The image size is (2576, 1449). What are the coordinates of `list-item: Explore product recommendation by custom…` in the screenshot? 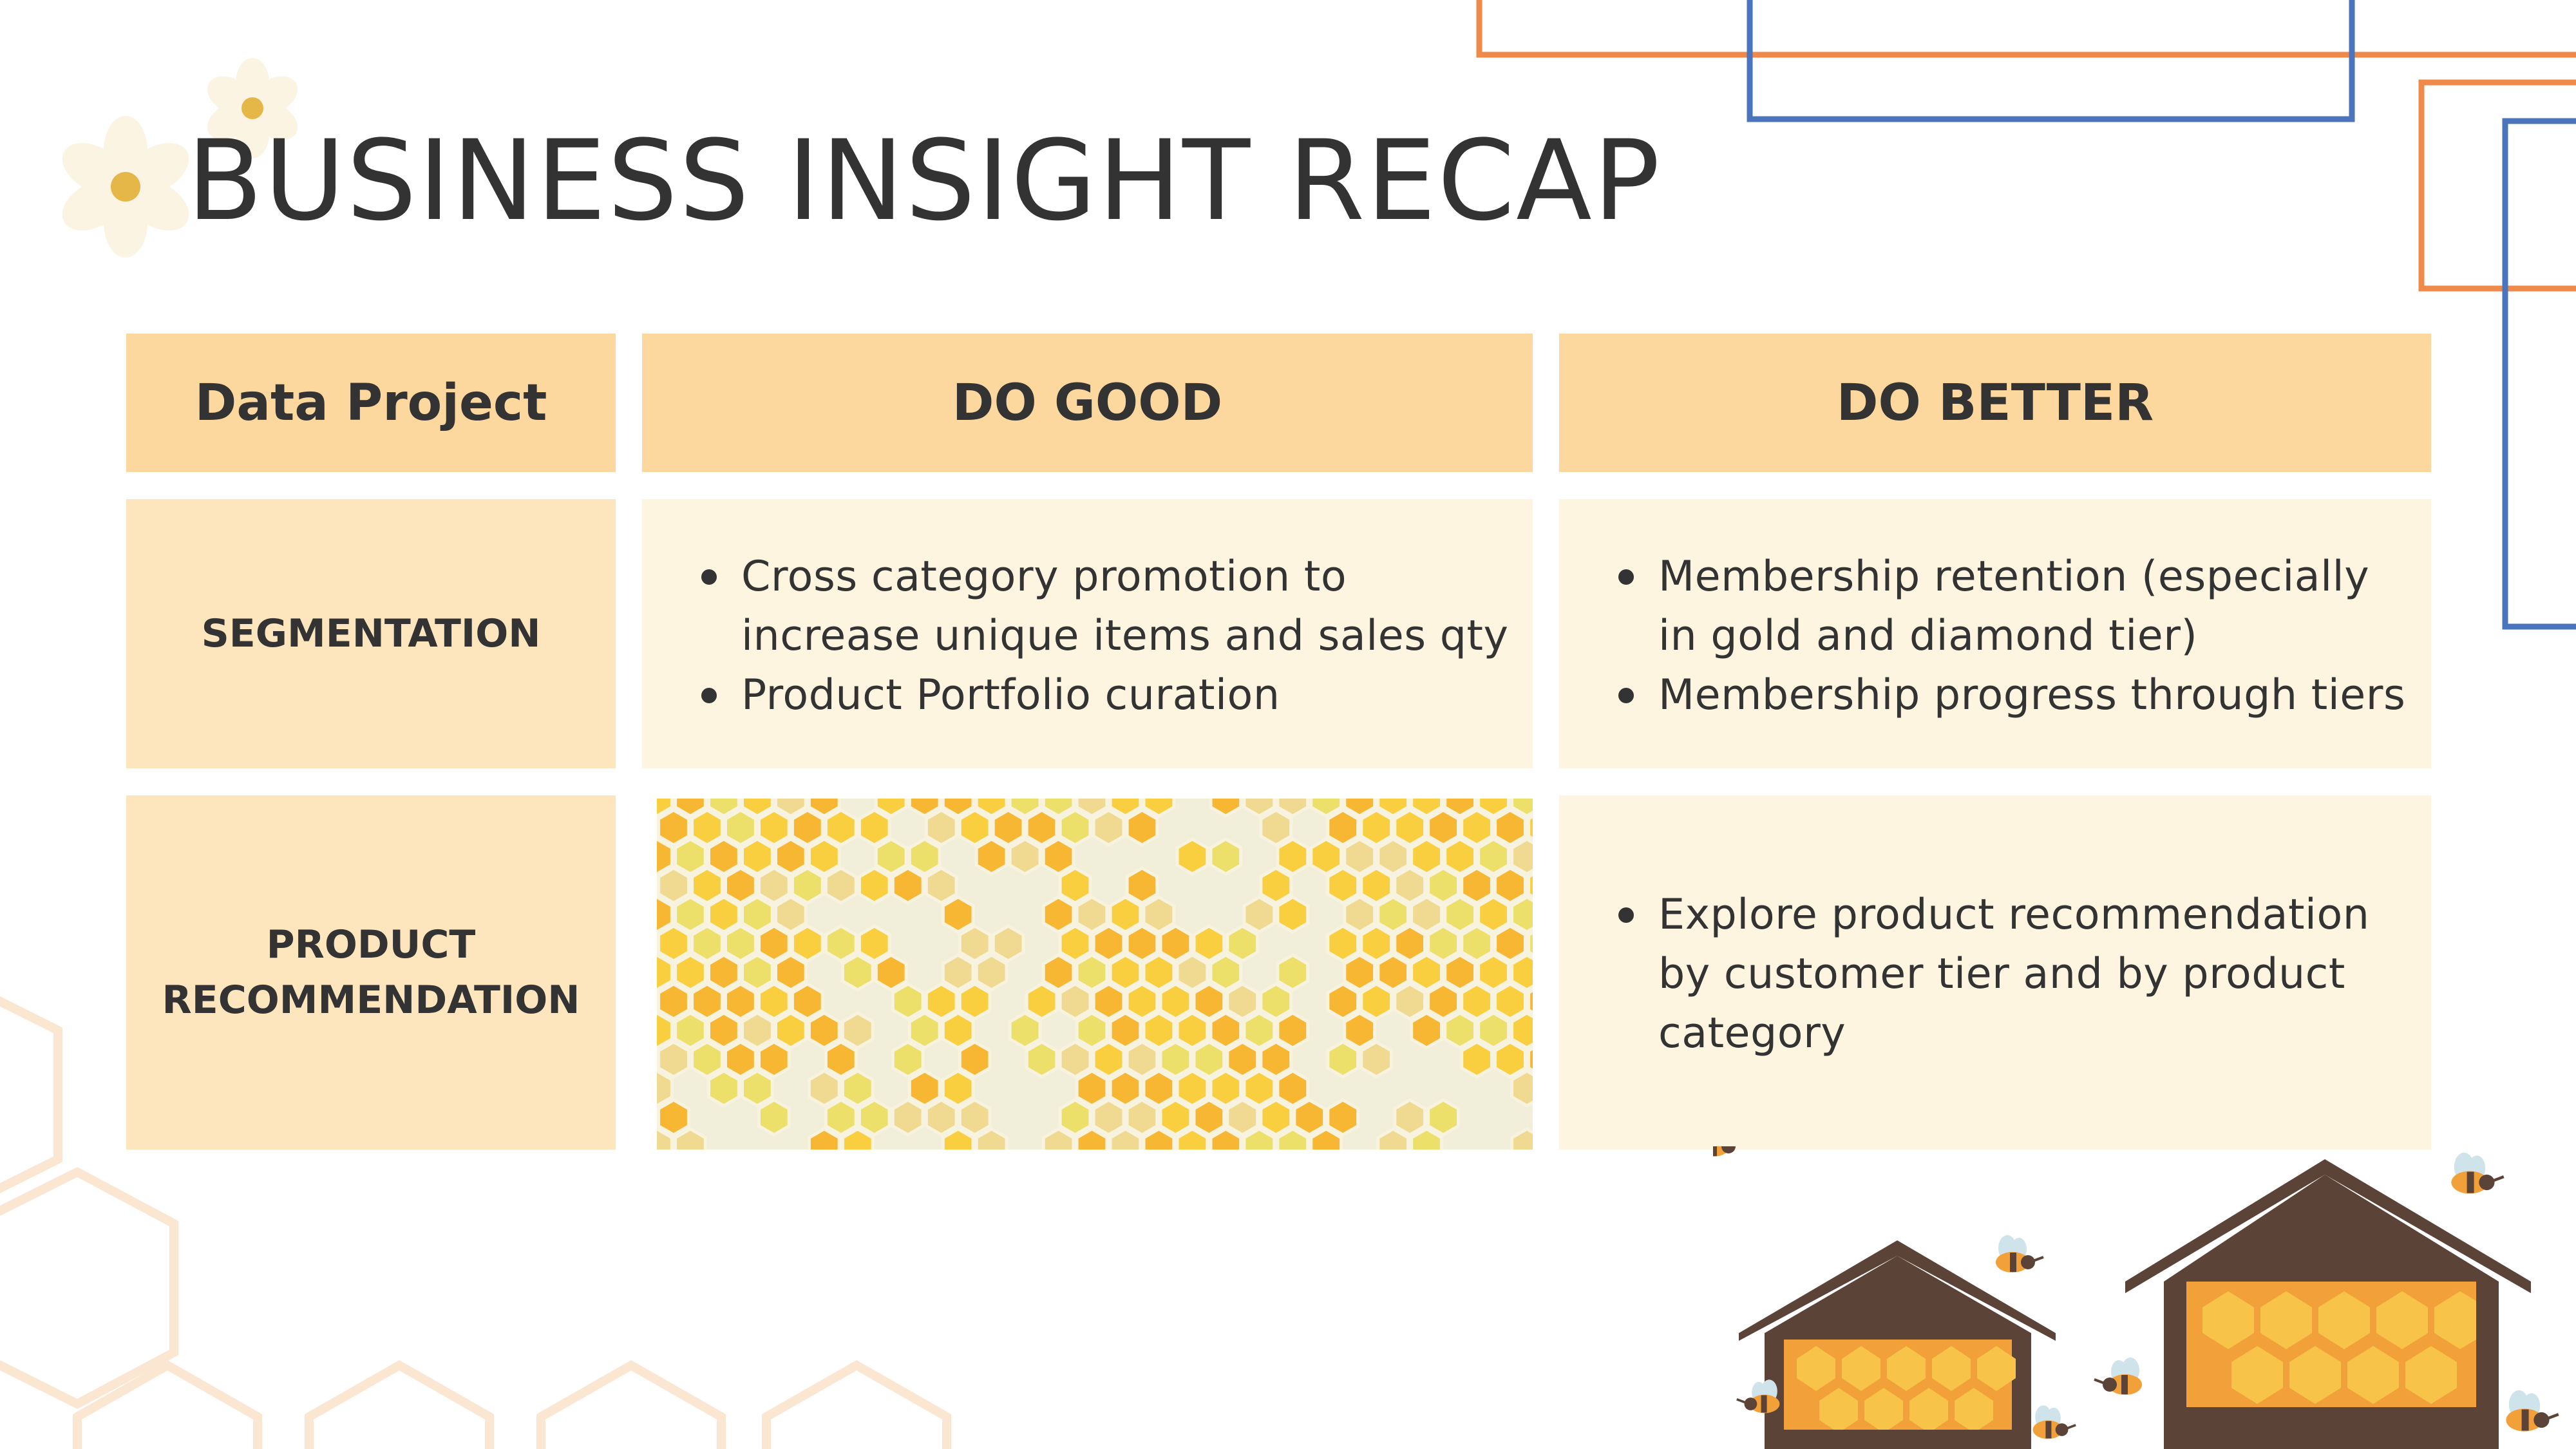 It's located at (2018, 975).